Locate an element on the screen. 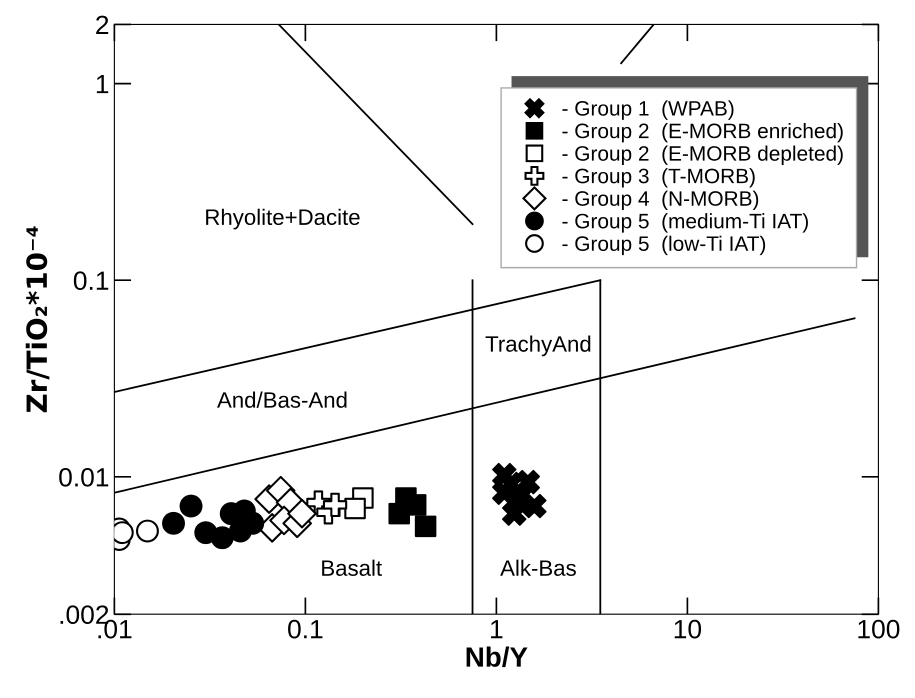 This screenshot has height=698, width=915. x-tick-label: 0.1 is located at coordinates (305, 629).